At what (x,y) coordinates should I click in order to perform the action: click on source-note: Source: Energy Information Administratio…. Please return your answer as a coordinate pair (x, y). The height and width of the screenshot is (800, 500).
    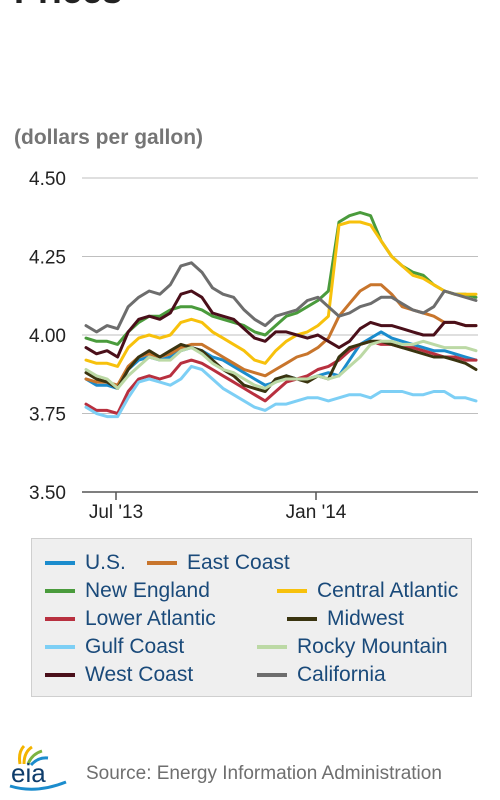
    Looking at the image, I should click on (264, 773).